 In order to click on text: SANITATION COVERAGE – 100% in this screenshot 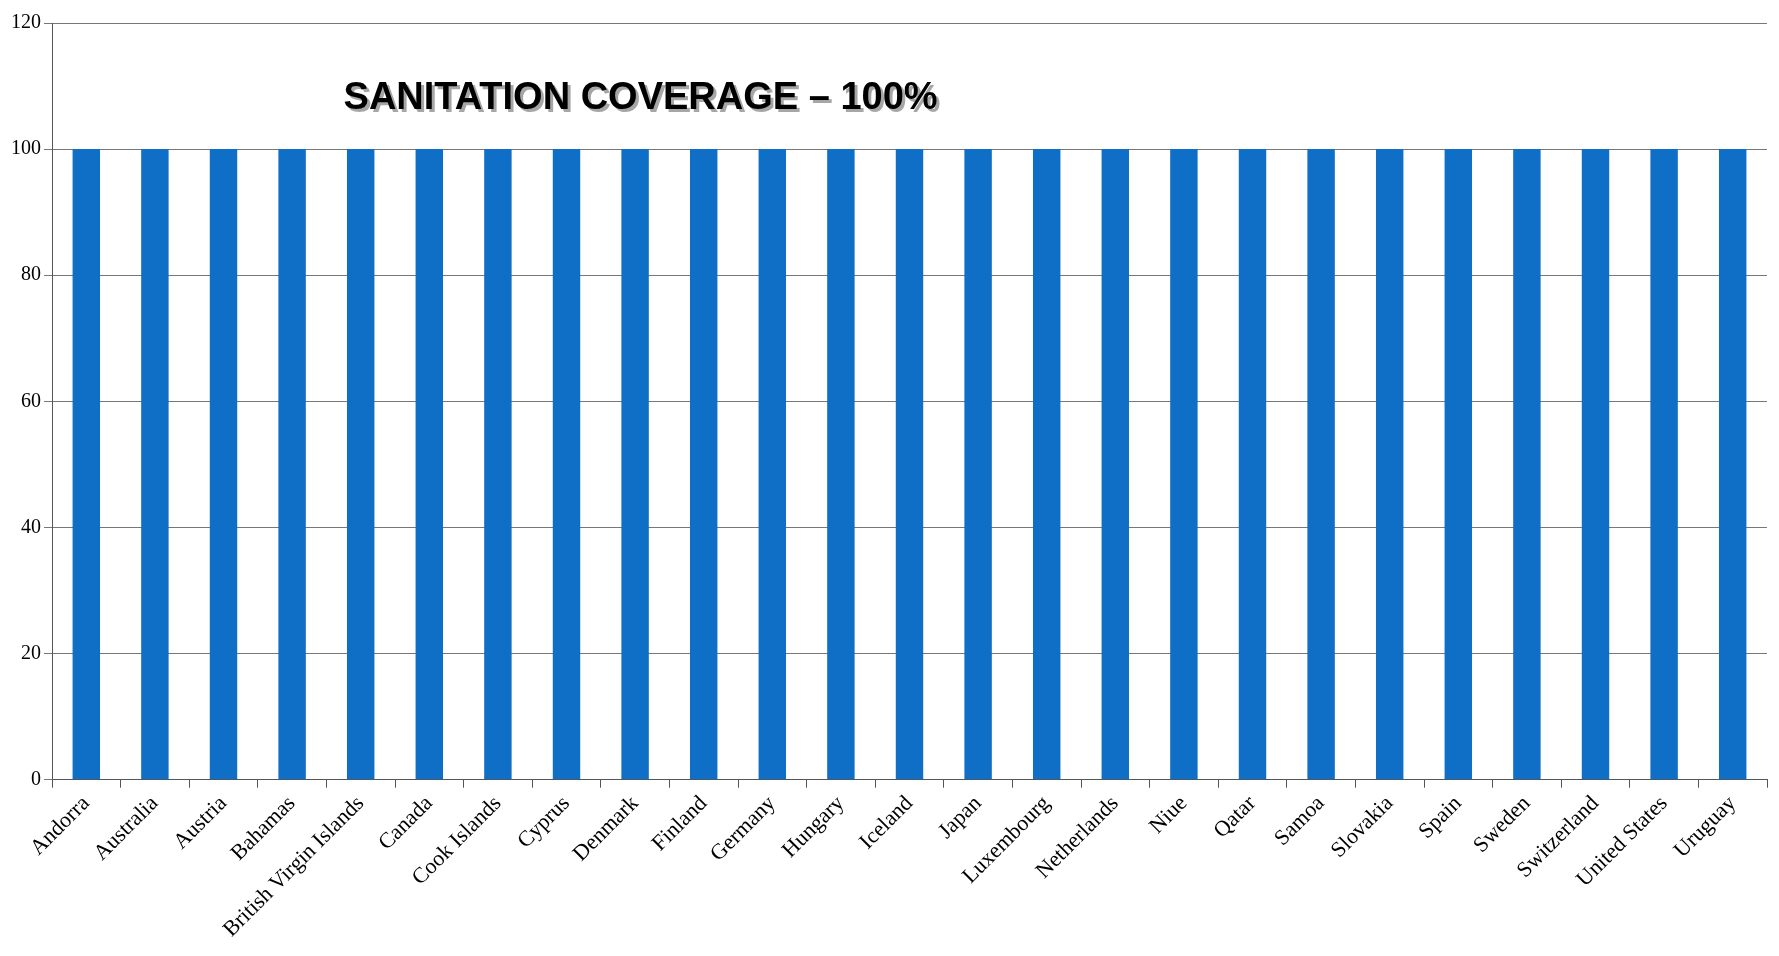, I will do `click(643, 99)`.